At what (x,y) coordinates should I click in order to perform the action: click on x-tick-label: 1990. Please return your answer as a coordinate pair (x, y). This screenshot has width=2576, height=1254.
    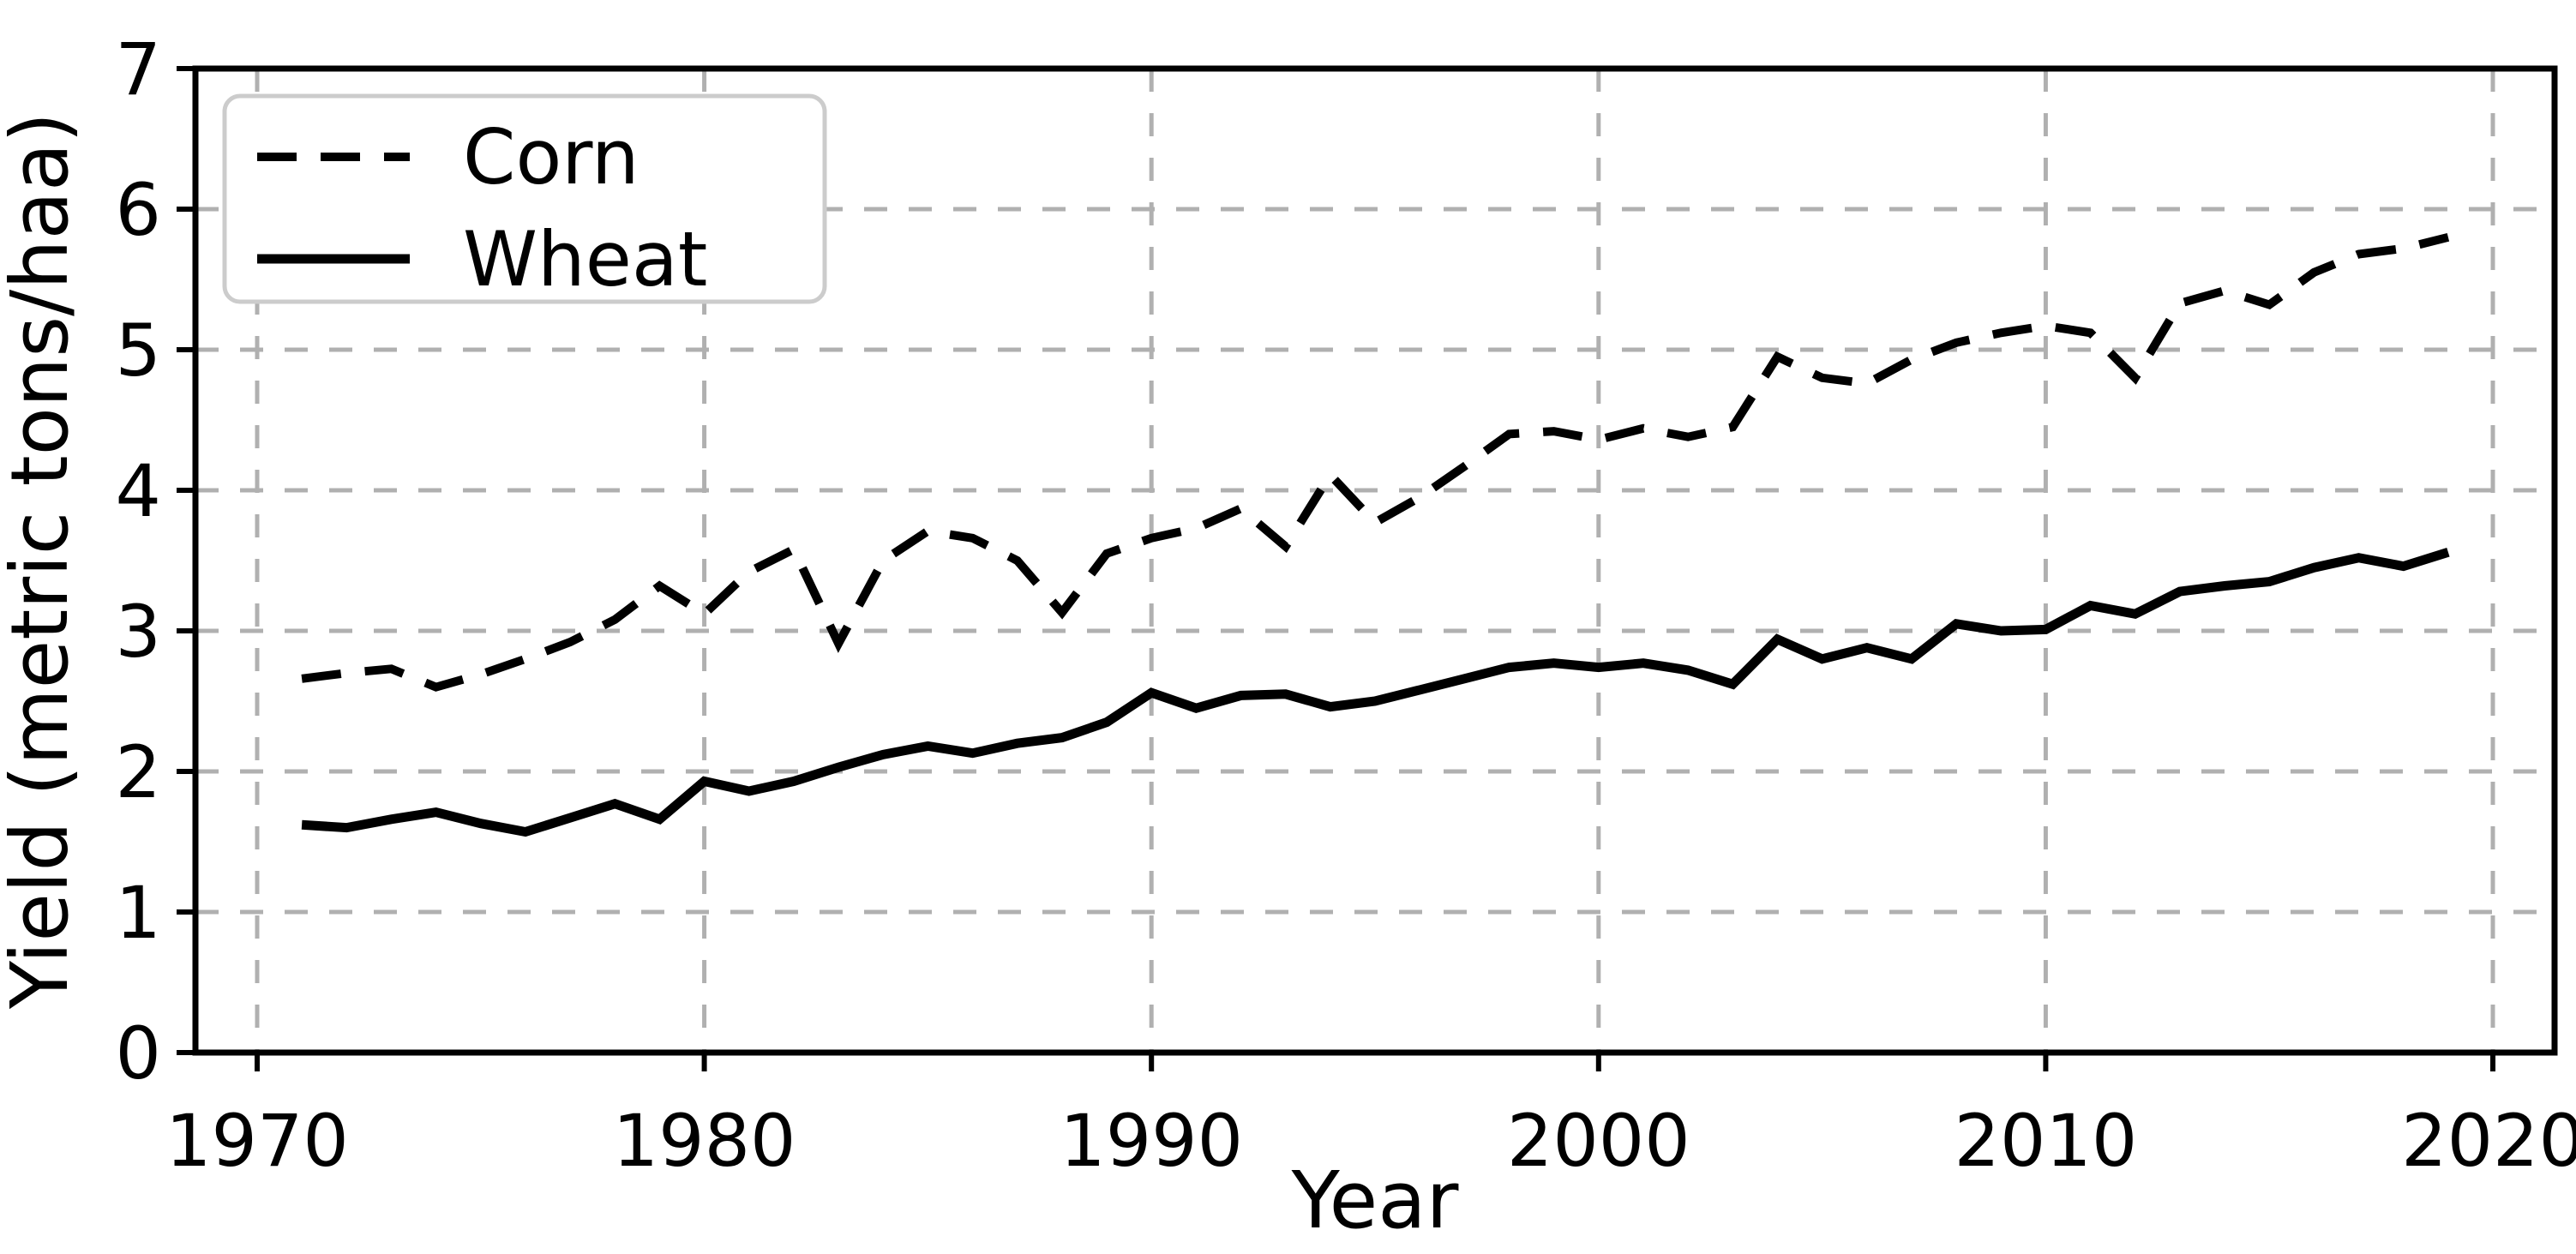
    Looking at the image, I should click on (1151, 1141).